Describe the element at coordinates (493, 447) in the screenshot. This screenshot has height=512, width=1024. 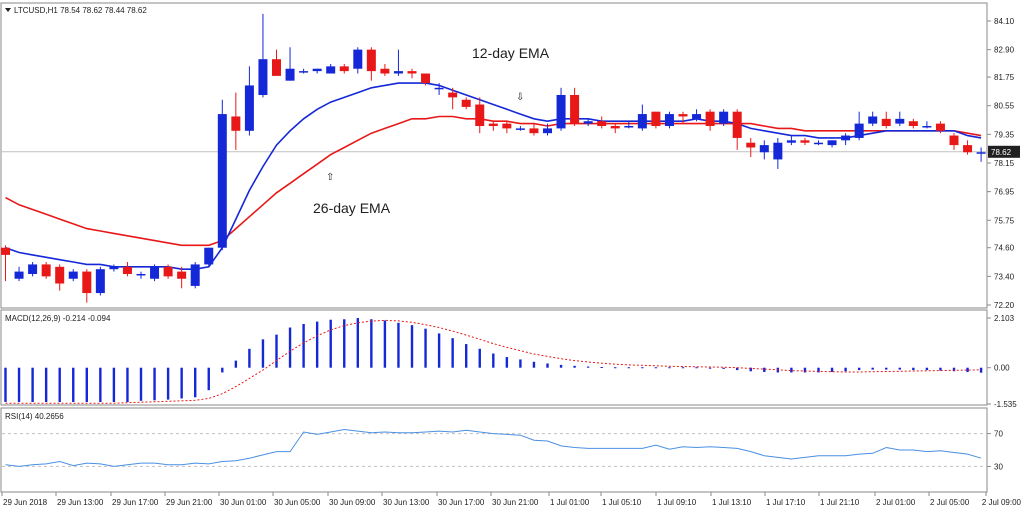
I see `rsi-line` at that location.